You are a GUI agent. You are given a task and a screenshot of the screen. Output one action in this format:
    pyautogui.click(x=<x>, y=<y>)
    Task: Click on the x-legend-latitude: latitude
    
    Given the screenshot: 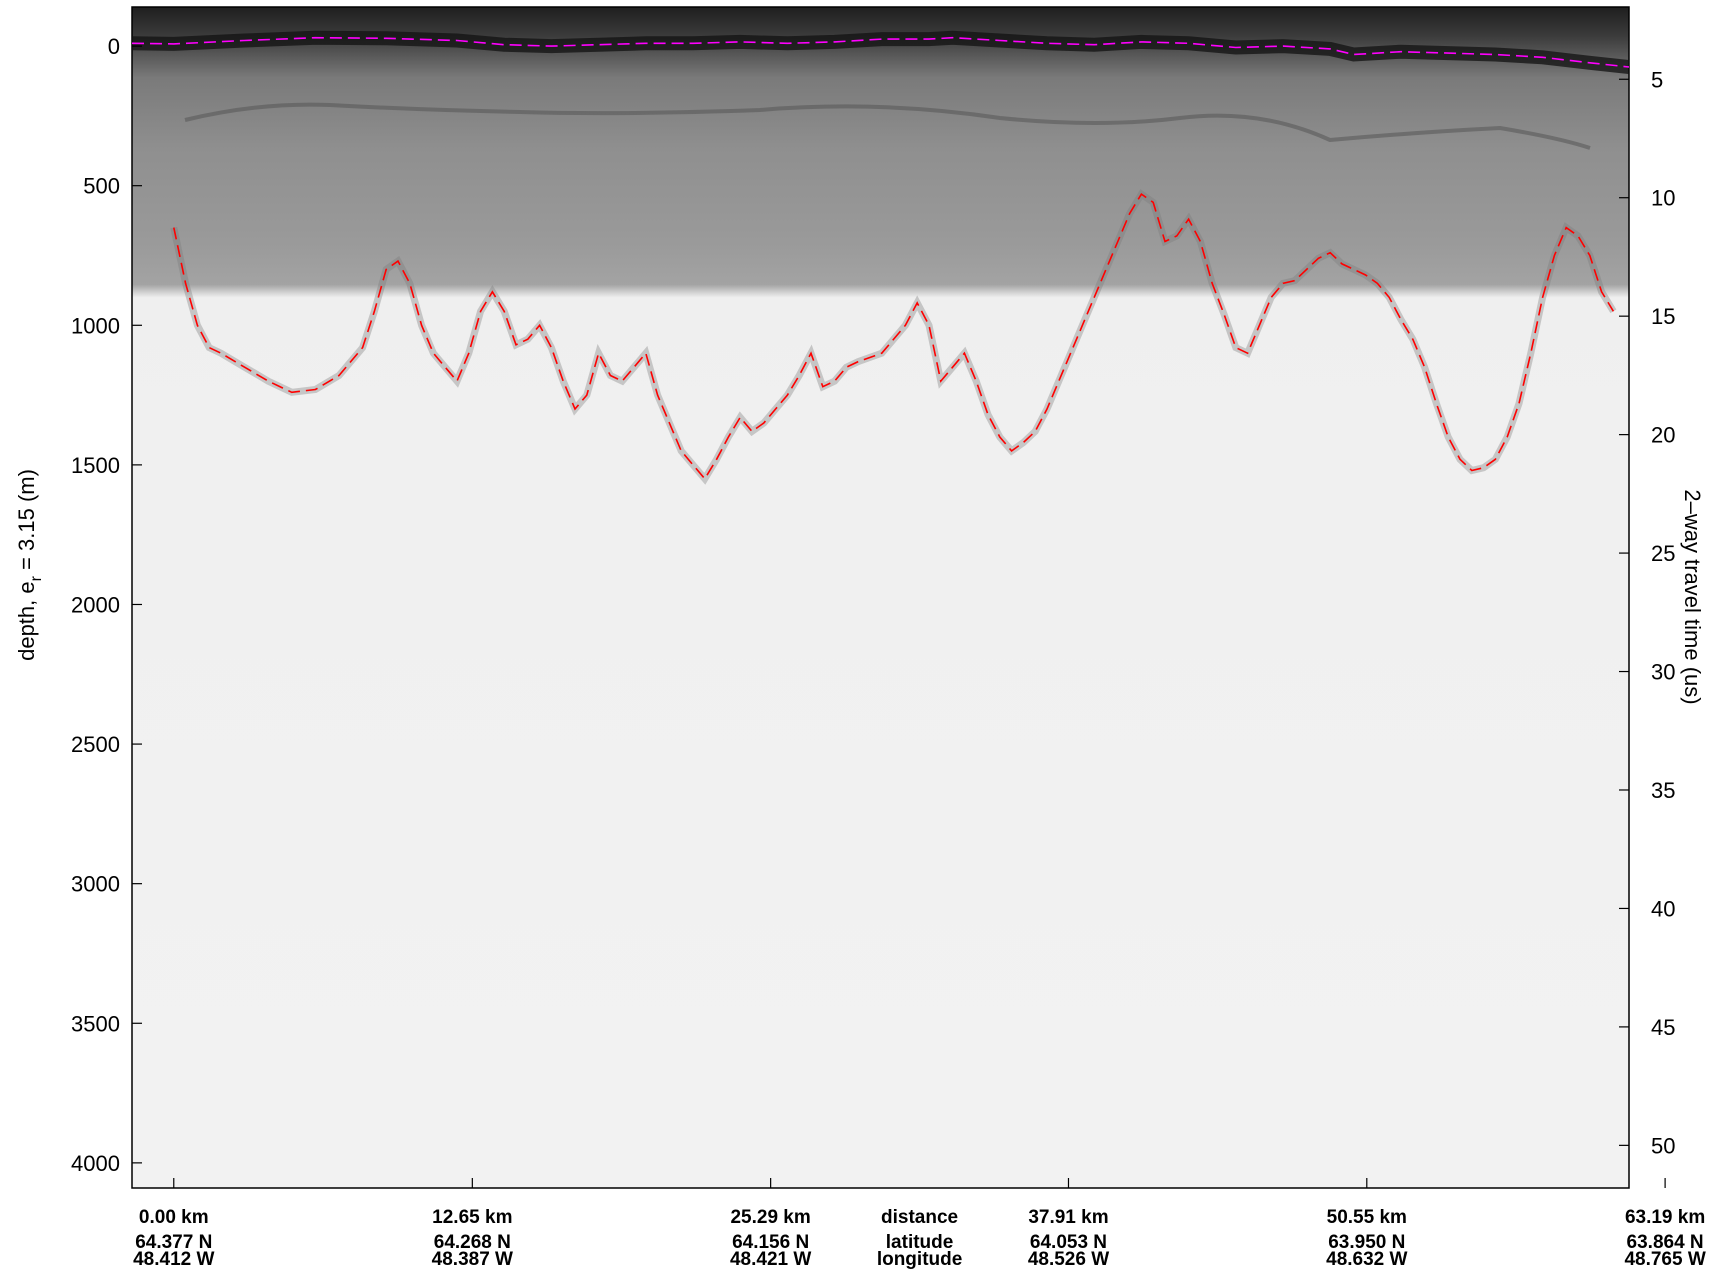 What is the action you would take?
    pyautogui.click(x=920, y=1242)
    